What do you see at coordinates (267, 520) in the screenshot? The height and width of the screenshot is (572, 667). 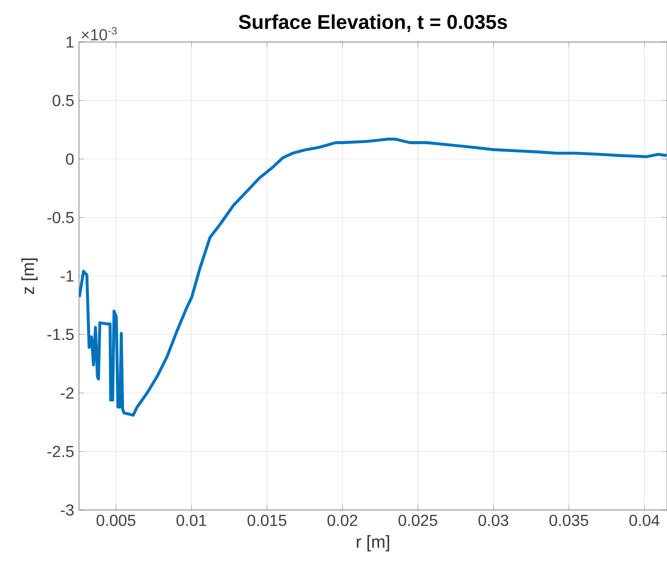 I see `x-tick-label: 0.015` at bounding box center [267, 520].